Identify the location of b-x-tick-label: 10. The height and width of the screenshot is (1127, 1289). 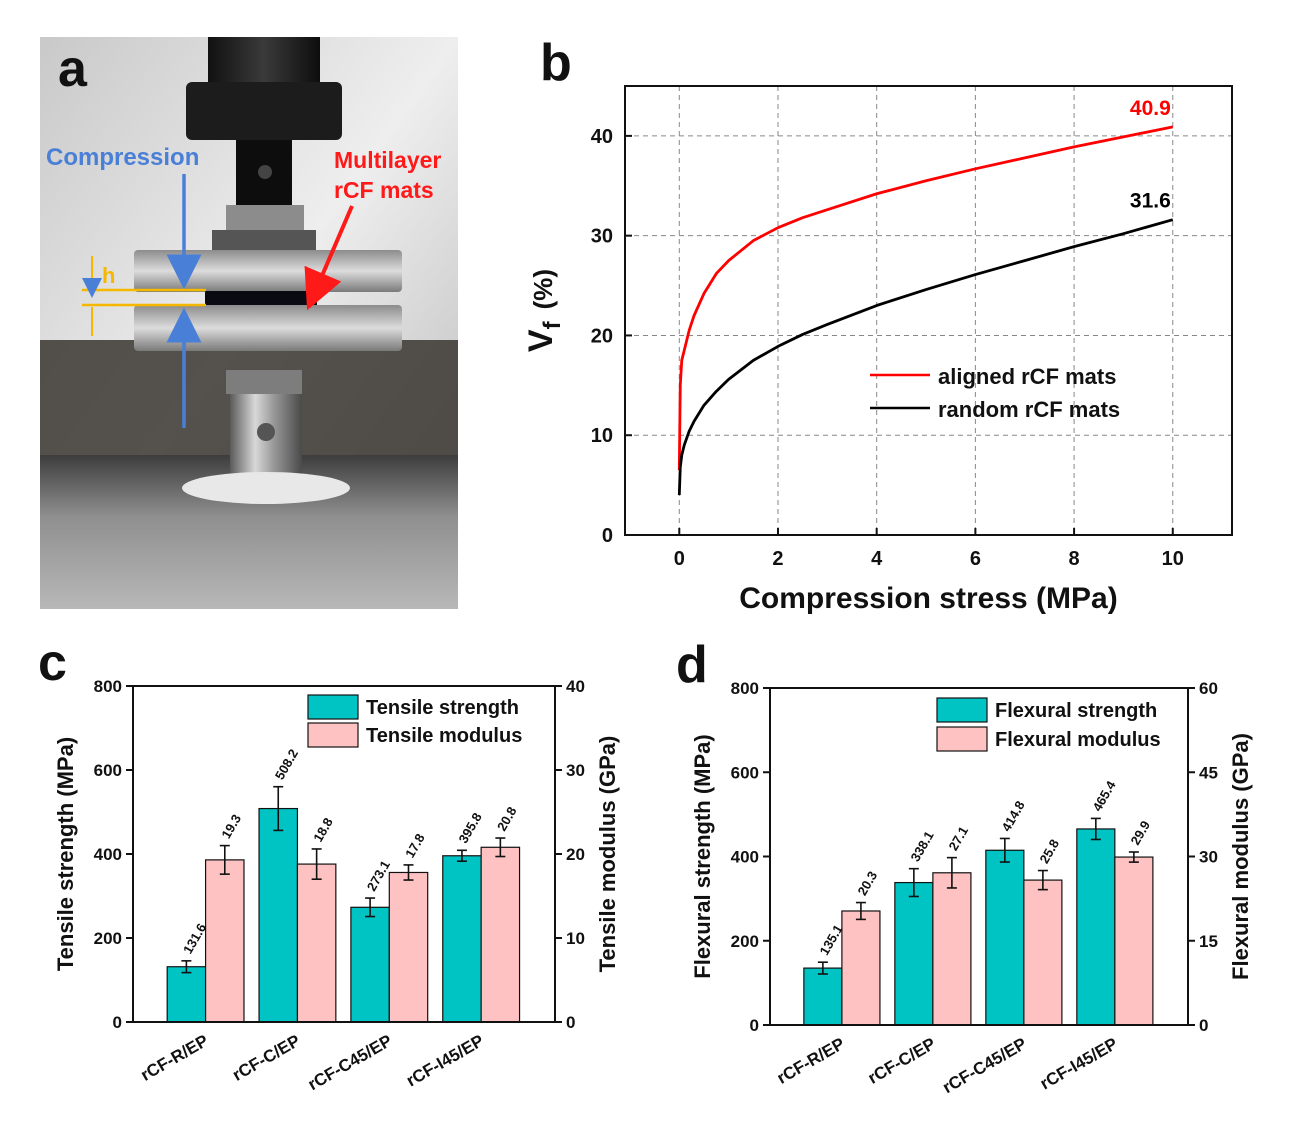
(1173, 559).